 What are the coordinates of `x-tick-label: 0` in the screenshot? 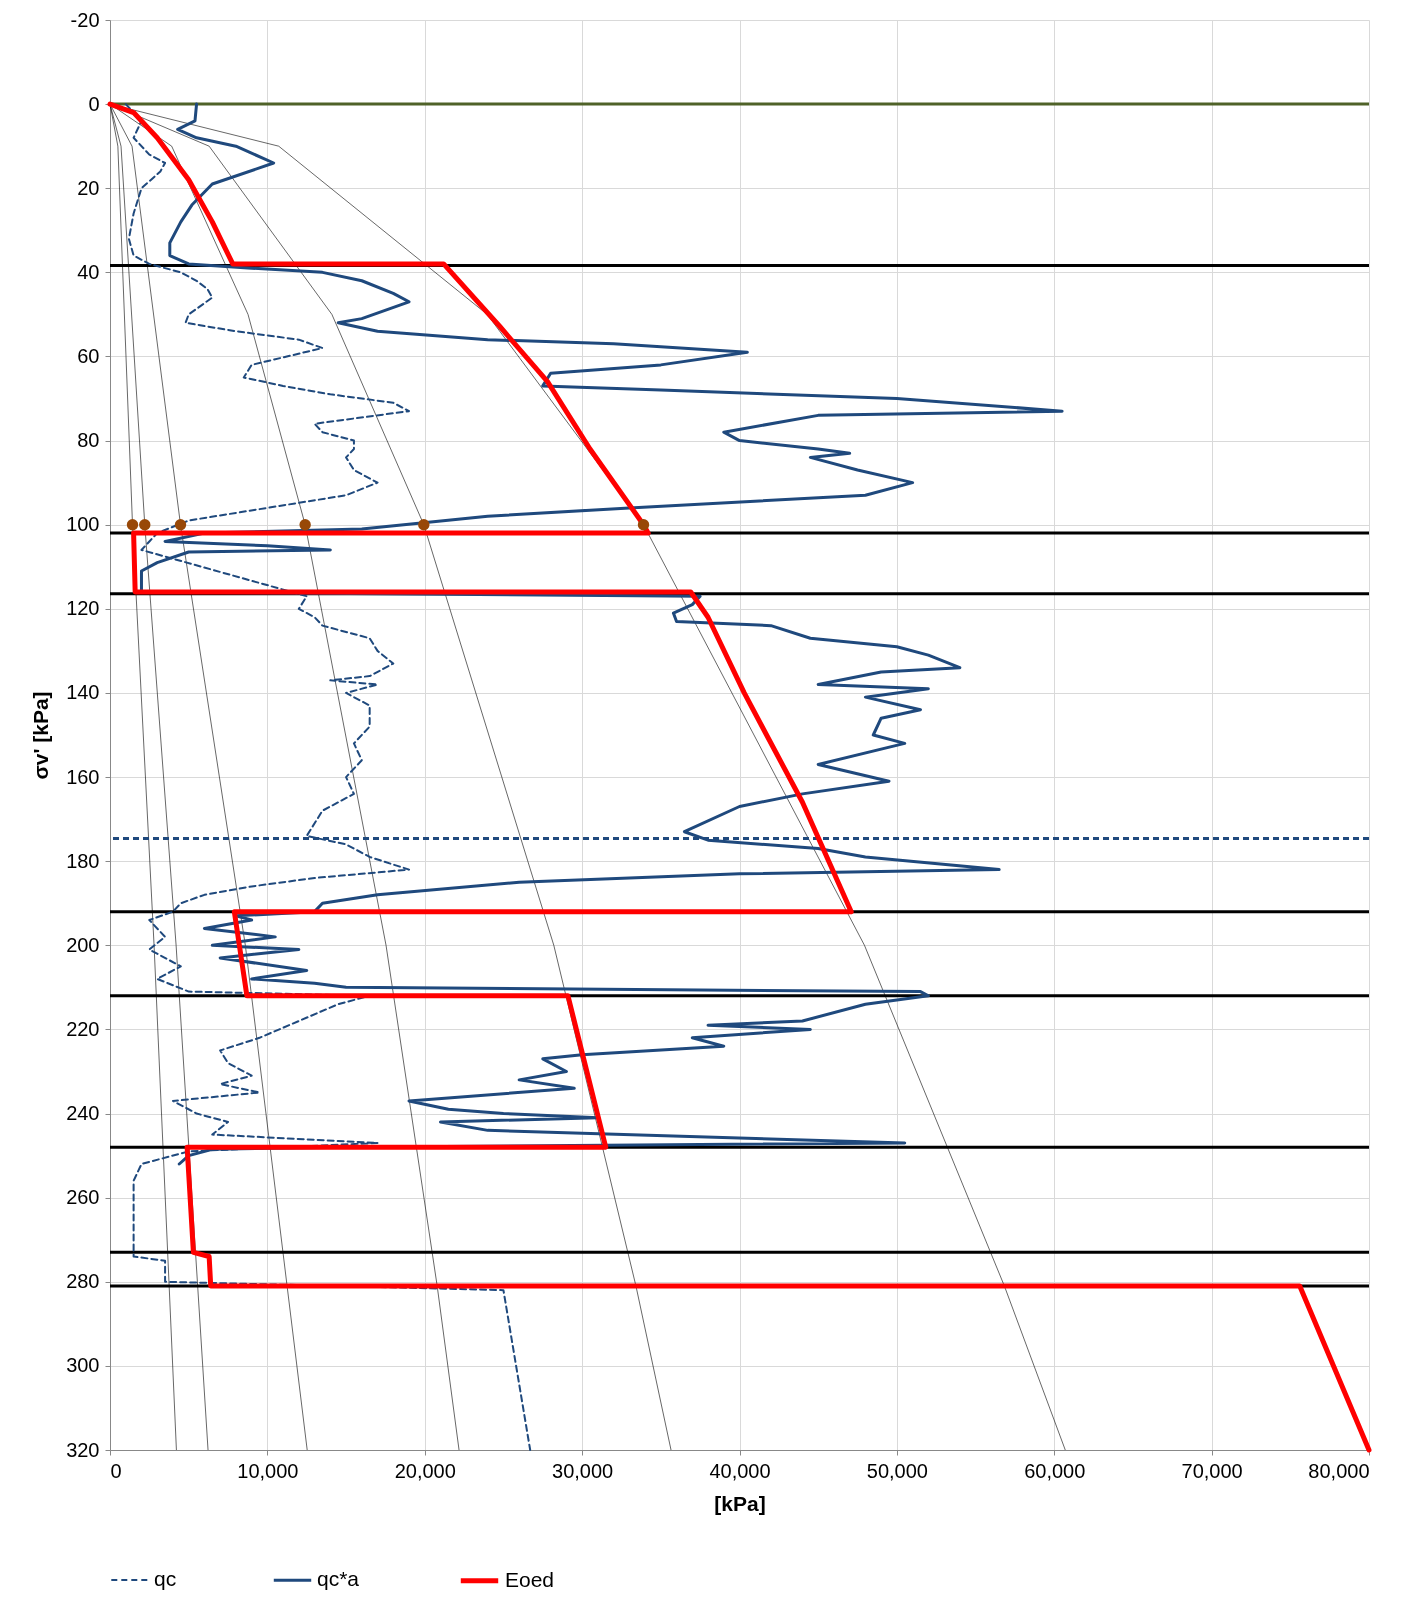 It's located at (116, 1470).